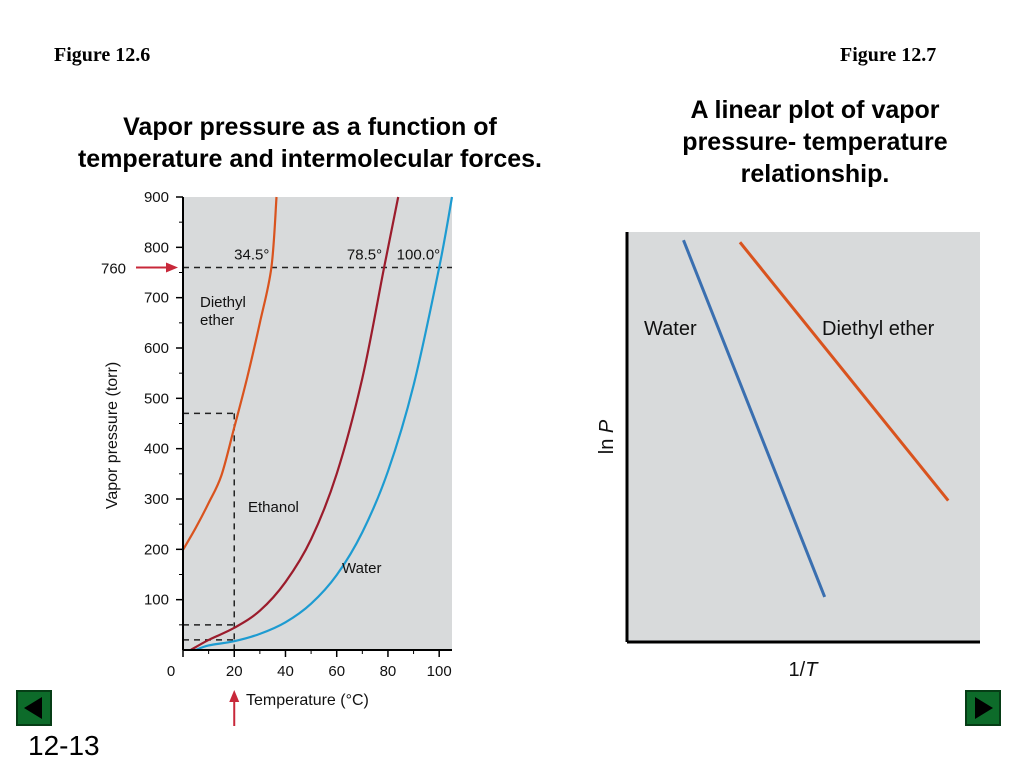 The image size is (1024, 768). What do you see at coordinates (156, 600) in the screenshot?
I see `y-tick-label: 100` at bounding box center [156, 600].